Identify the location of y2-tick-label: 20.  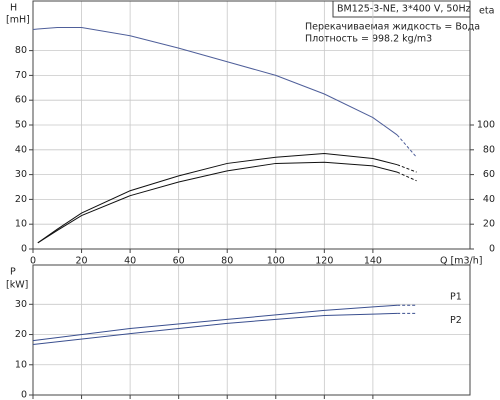
(489, 224).